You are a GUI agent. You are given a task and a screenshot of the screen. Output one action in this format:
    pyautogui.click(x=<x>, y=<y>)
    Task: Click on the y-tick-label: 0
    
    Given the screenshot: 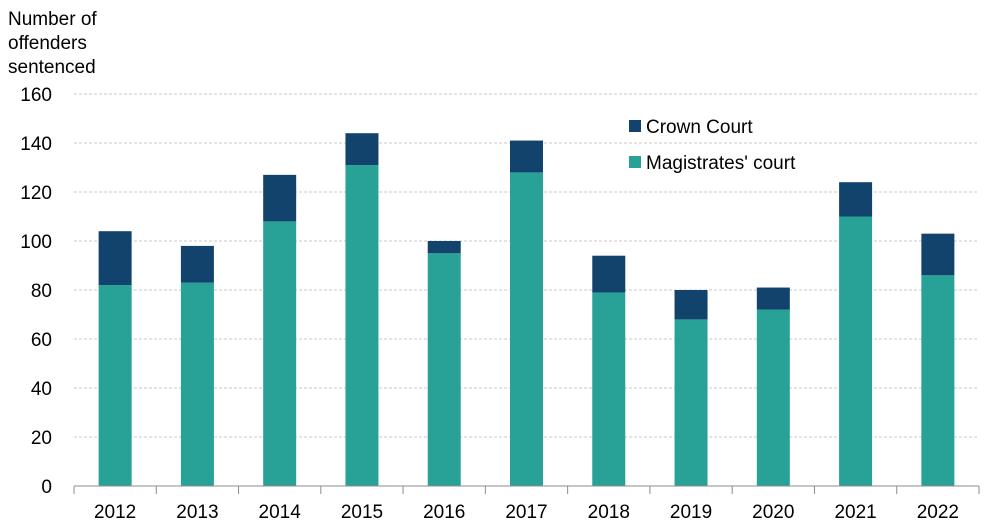 What is the action you would take?
    pyautogui.click(x=46, y=487)
    